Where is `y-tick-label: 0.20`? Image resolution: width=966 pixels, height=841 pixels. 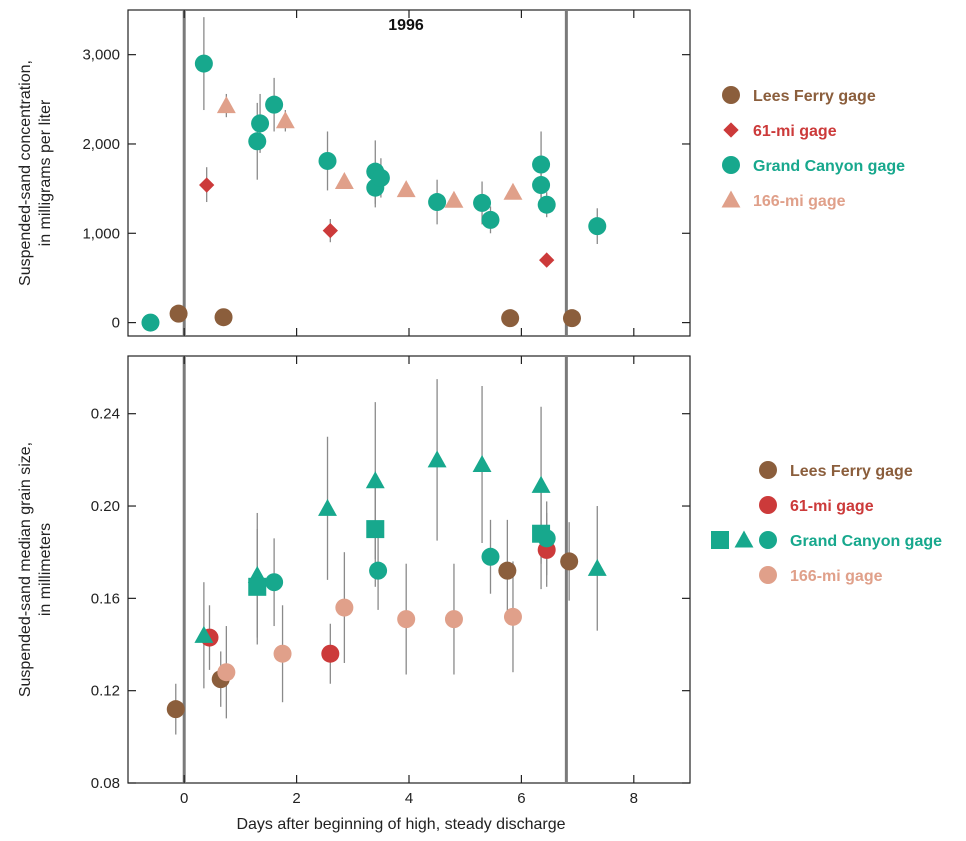
y-tick-label: 0.20 is located at coordinates (105, 506).